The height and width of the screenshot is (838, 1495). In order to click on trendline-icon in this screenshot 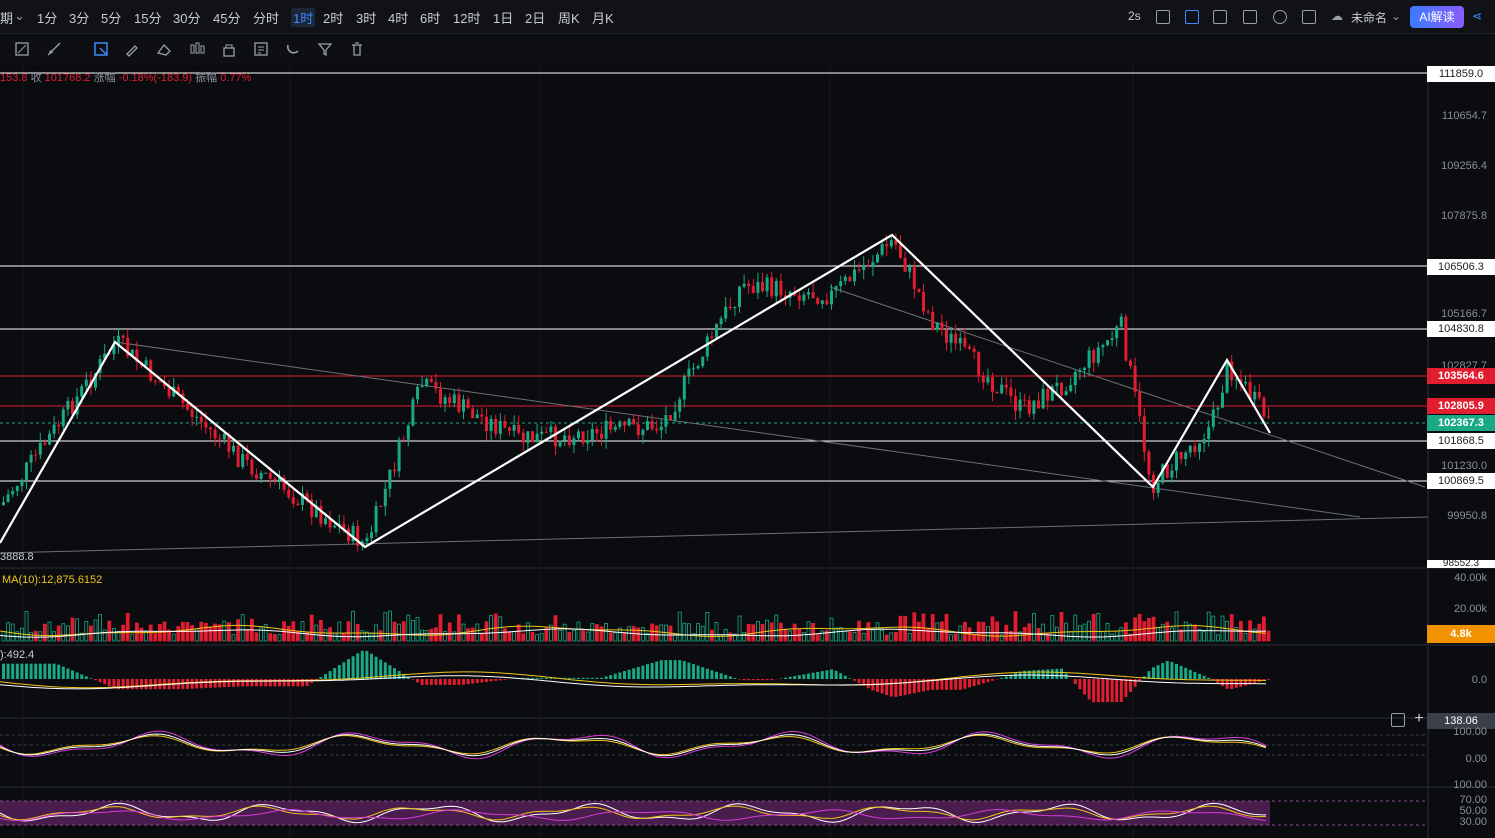, I will do `click(54, 49)`.